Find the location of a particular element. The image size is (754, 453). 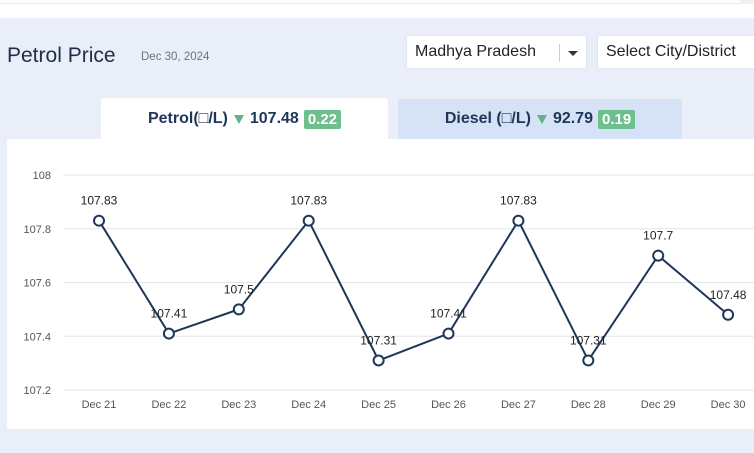

diesel-label: Diesel (□/L) is located at coordinates (487, 118).